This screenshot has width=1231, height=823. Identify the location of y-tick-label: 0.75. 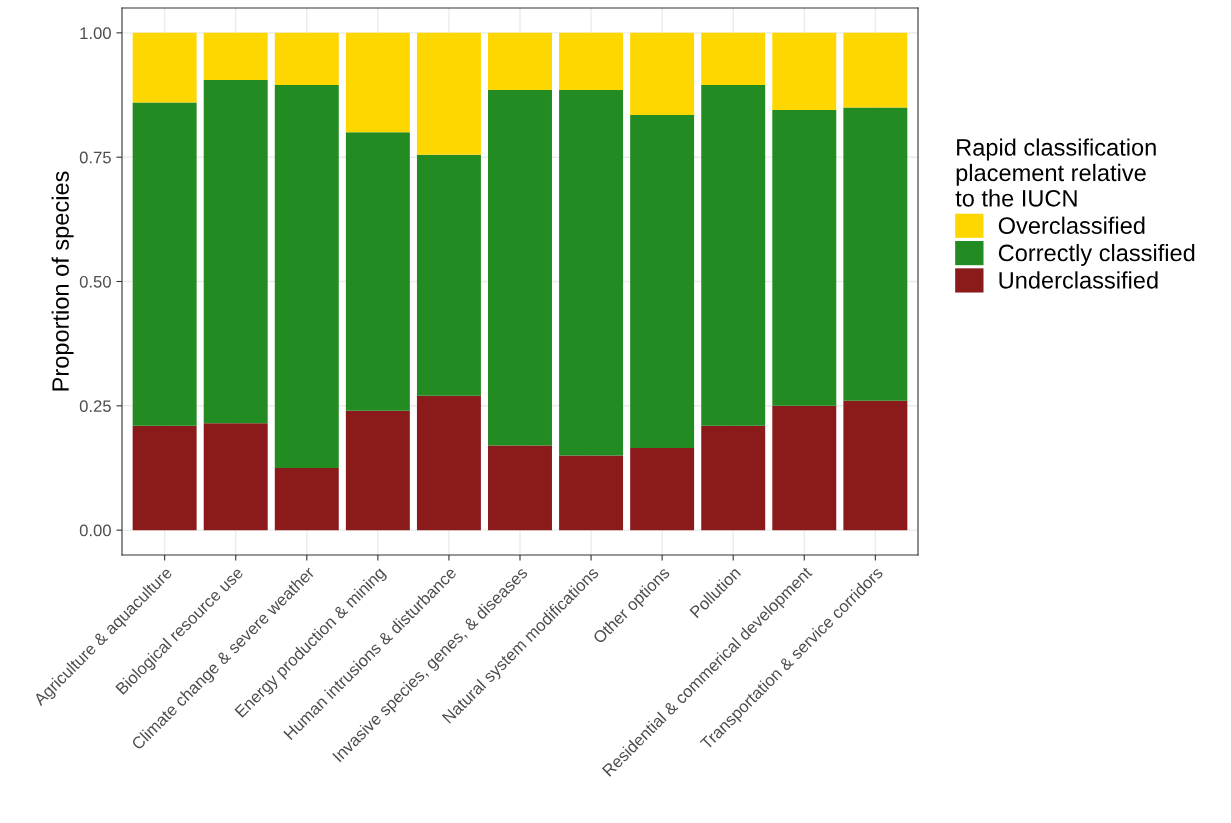
(95, 157).